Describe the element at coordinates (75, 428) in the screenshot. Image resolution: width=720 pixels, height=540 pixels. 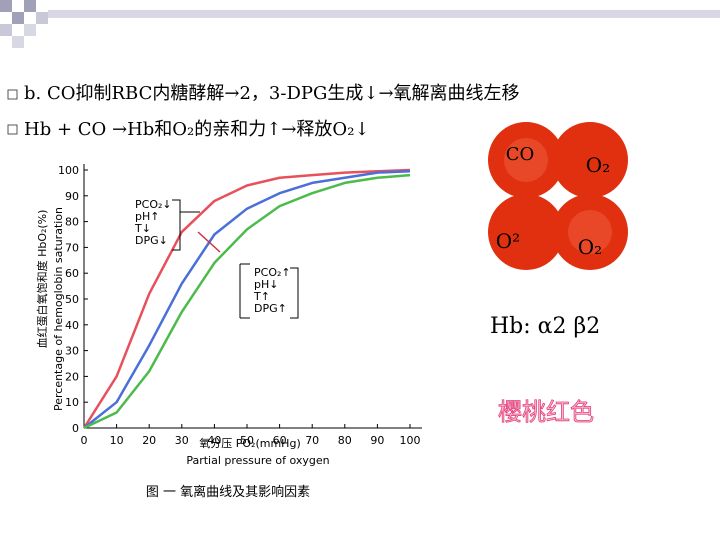
I see `y-tick-label: 0` at that location.